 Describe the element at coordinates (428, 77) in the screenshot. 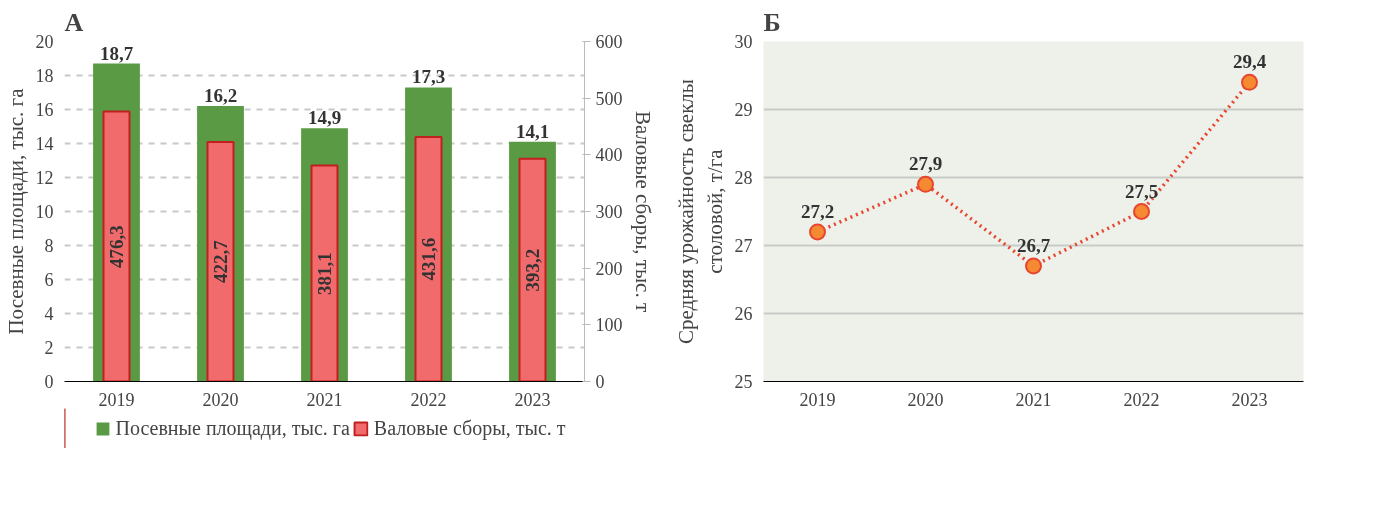

I see `data-label: 17,3` at that location.